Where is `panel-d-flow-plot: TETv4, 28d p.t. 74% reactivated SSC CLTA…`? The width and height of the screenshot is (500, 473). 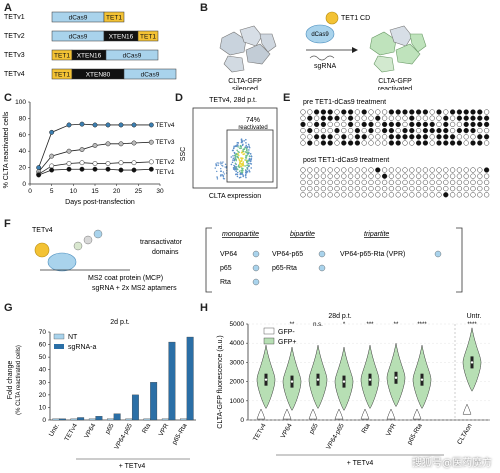
panel-d-flow-plot: TETv4, 28d p.t. 74% reactivated SSC CLTA… is located at coordinates (229, 148).